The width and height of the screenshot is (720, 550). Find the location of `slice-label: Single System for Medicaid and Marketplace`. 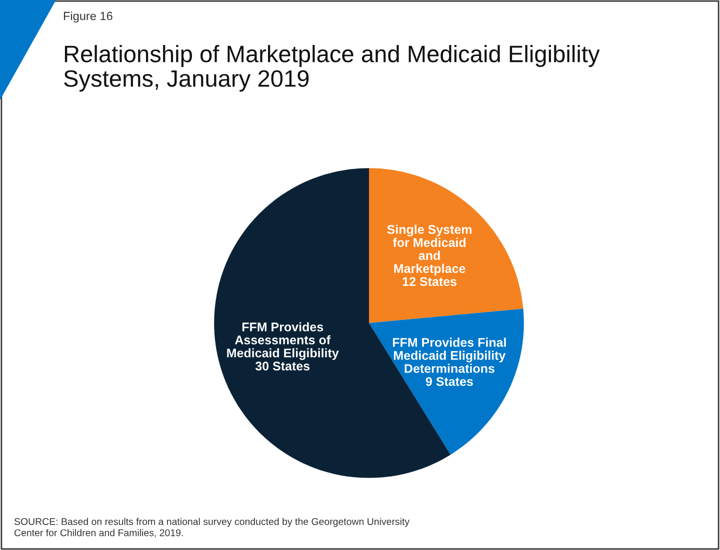

slice-label: Single System for Medicaid and Marketplace is located at coordinates (429, 250).